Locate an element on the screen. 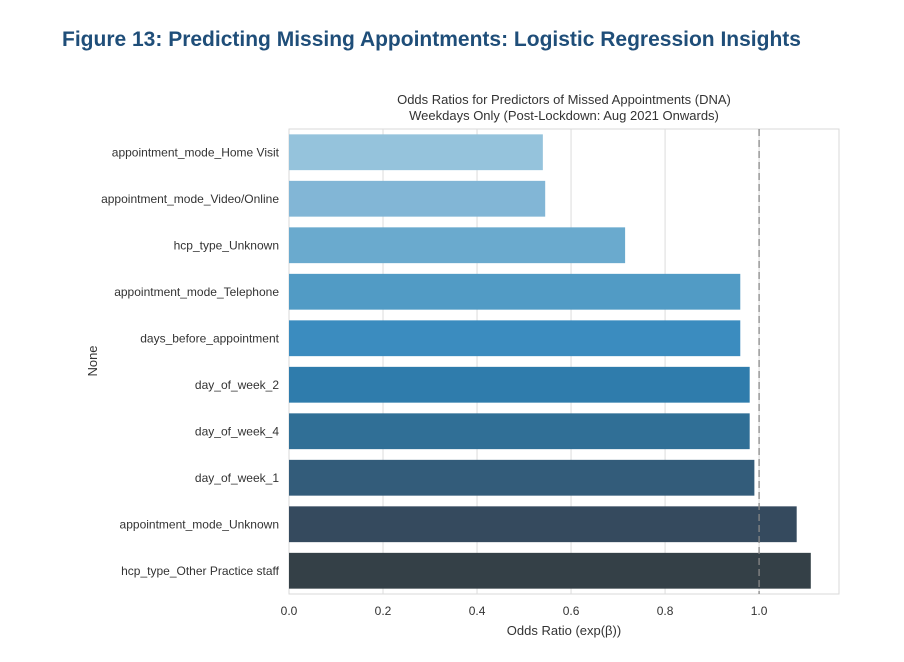 Image resolution: width=904 pixels, height=662 pixels. y-tick-label: appointment_mode_Unknown is located at coordinates (199, 524).